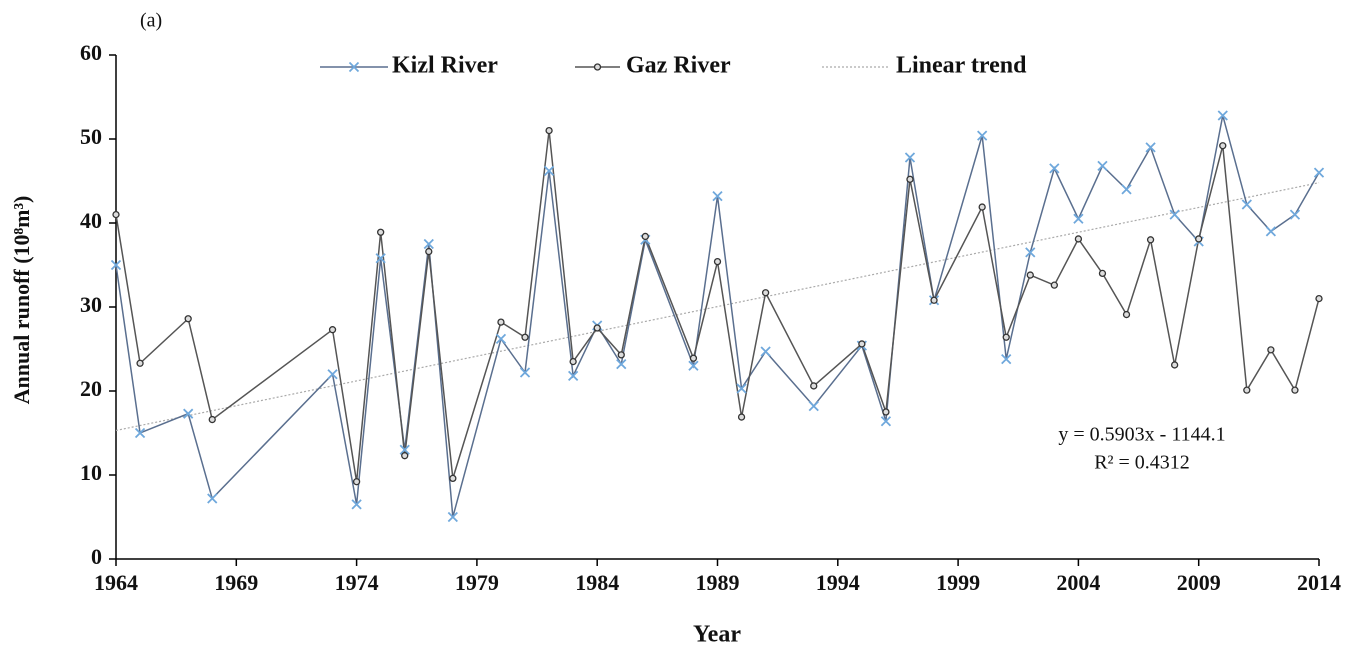 Image resolution: width=1364 pixels, height=653 pixels. Describe the element at coordinates (1199, 582) in the screenshot. I see `x-tick-label: 2009` at that location.